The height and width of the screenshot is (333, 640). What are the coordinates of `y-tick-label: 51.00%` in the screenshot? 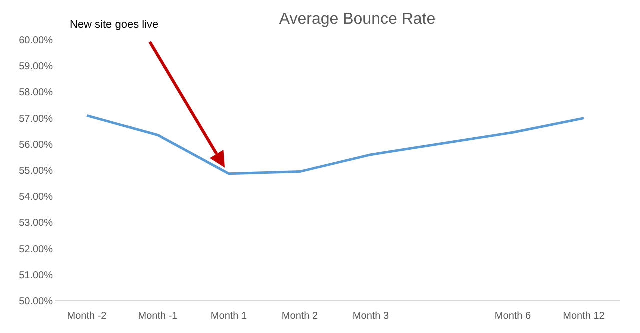 It's located at (36, 276).